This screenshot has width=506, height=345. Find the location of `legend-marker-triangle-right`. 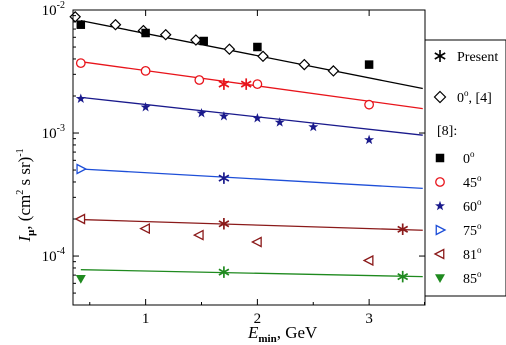

legend-marker-triangle-right is located at coordinates (441, 230).